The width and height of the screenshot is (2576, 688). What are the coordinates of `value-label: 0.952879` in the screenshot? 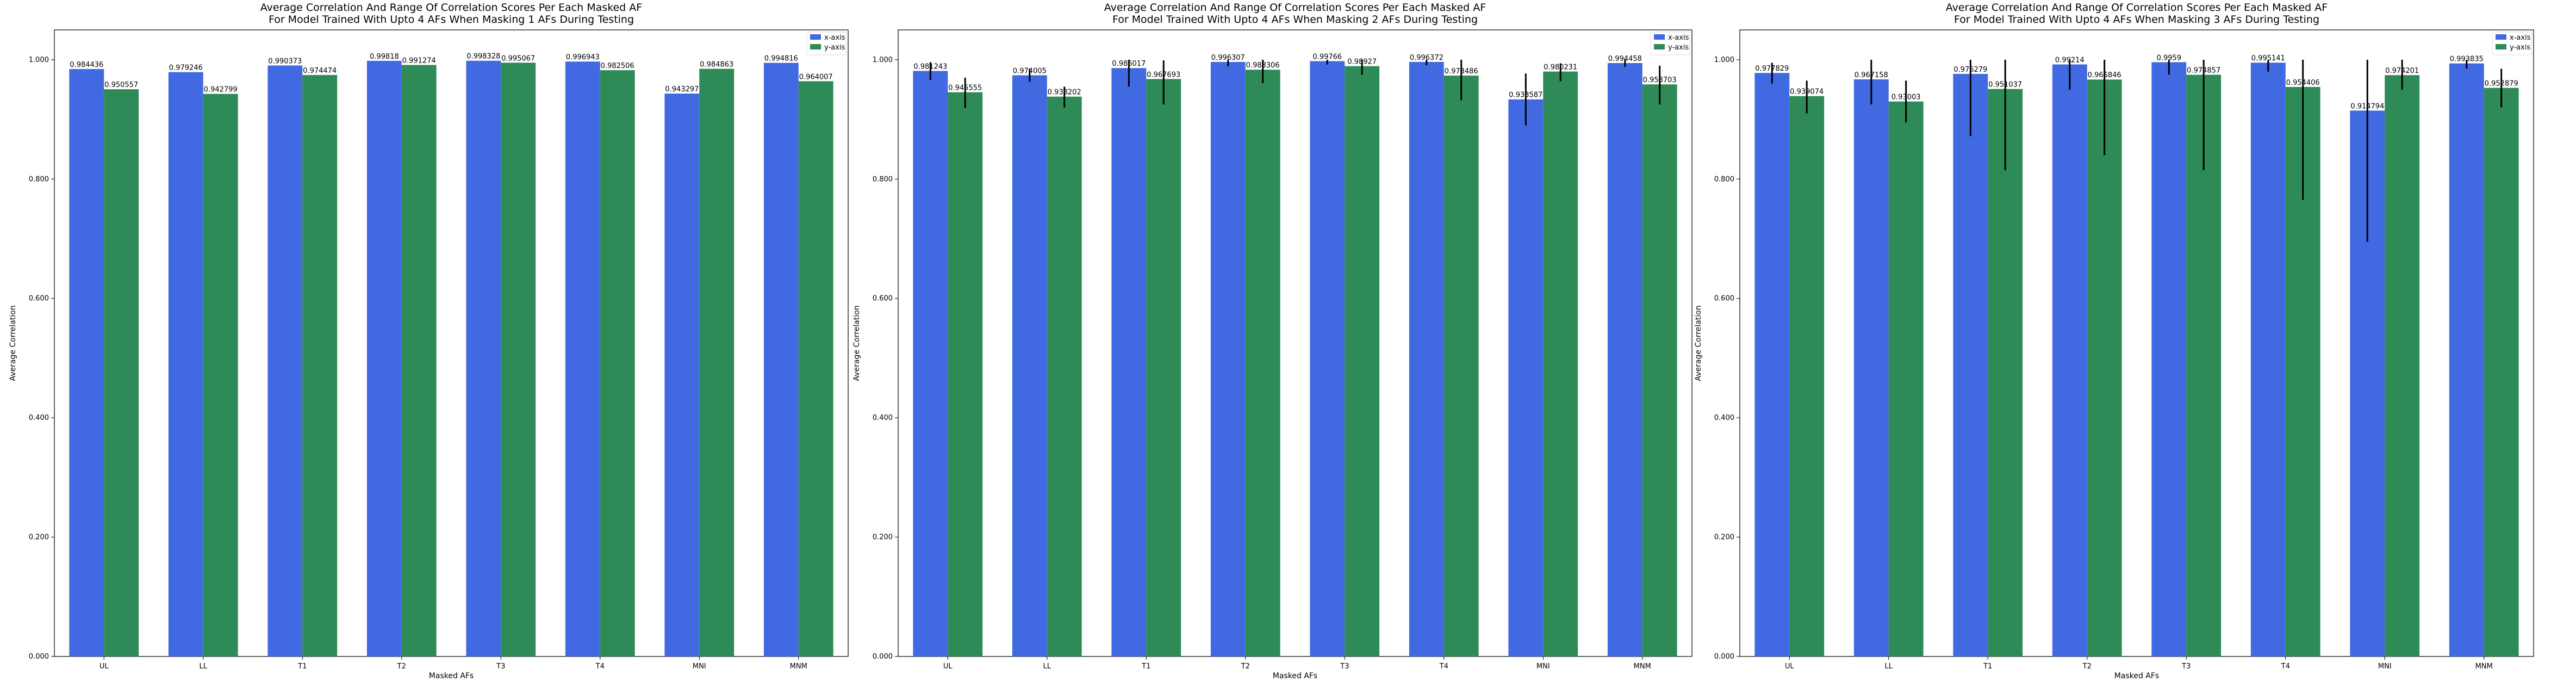 It's located at (2501, 84).